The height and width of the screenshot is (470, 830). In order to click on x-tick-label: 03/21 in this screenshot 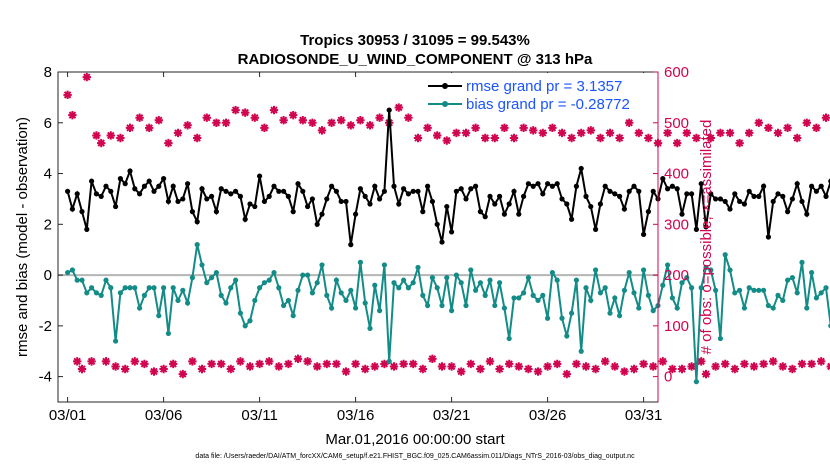, I will do `click(452, 415)`.